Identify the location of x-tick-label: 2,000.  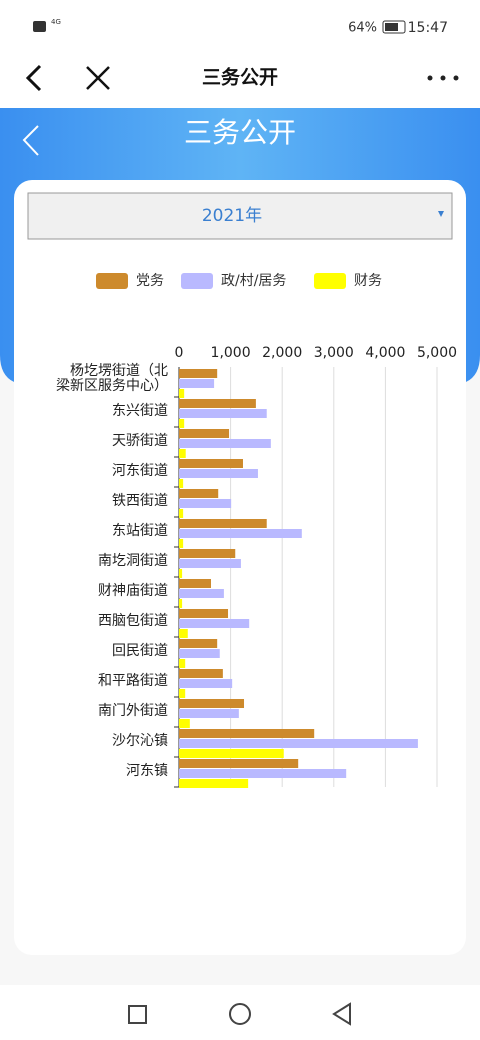
(282, 353).